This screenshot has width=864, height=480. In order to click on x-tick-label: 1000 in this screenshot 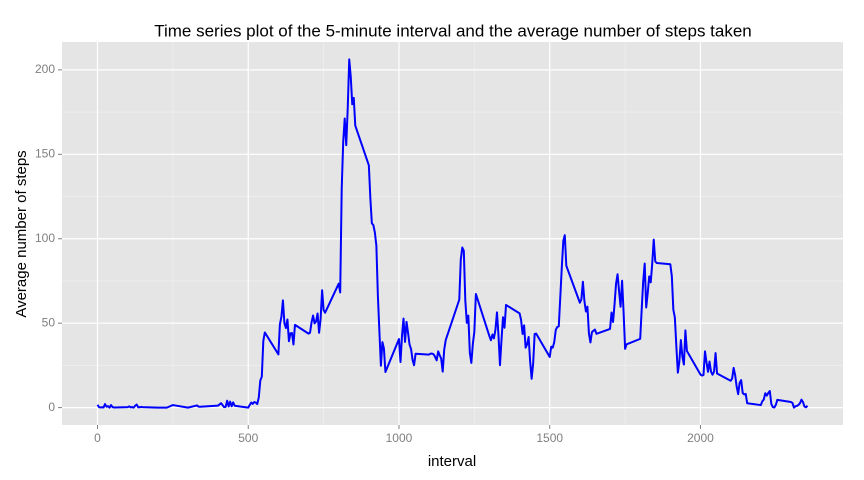, I will do `click(399, 438)`.